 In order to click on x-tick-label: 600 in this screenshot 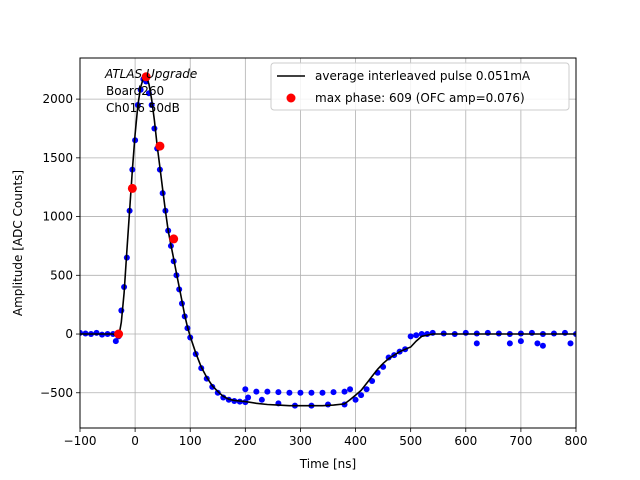, I will do `click(465, 441)`.